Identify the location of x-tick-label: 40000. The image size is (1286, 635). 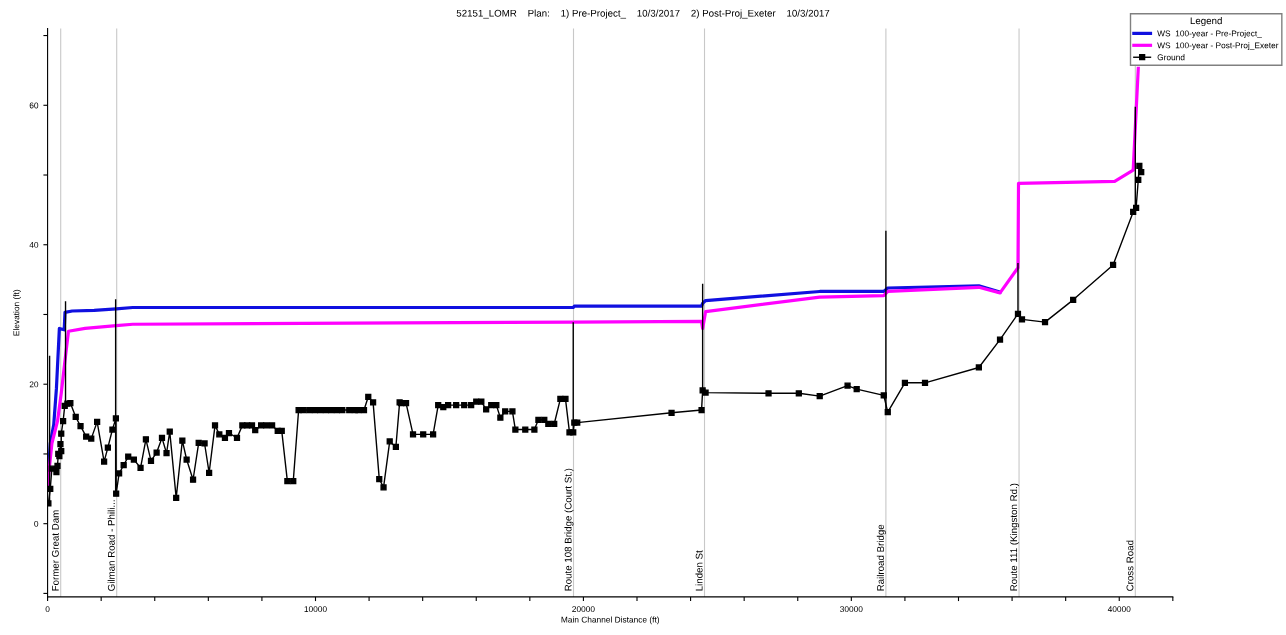
(1119, 609).